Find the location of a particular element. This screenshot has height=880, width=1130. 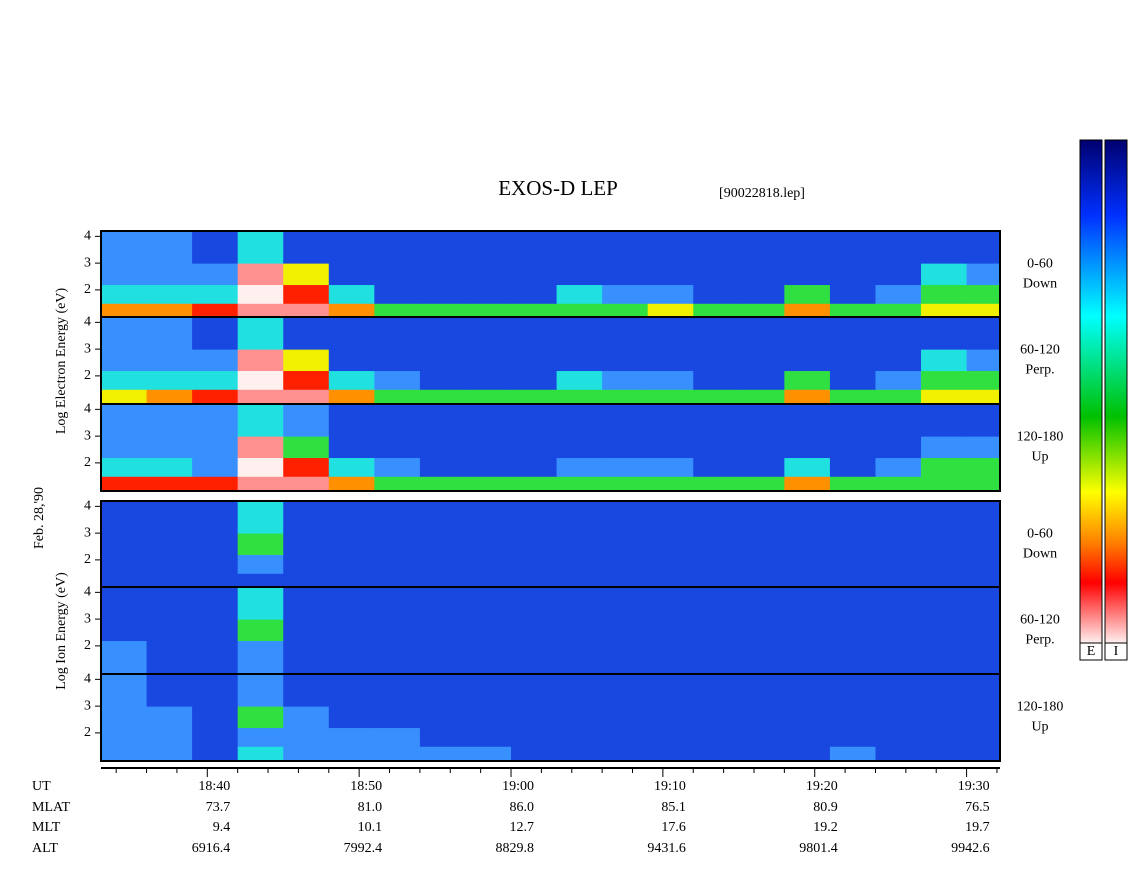

panel-label: Up is located at coordinates (1039, 457).